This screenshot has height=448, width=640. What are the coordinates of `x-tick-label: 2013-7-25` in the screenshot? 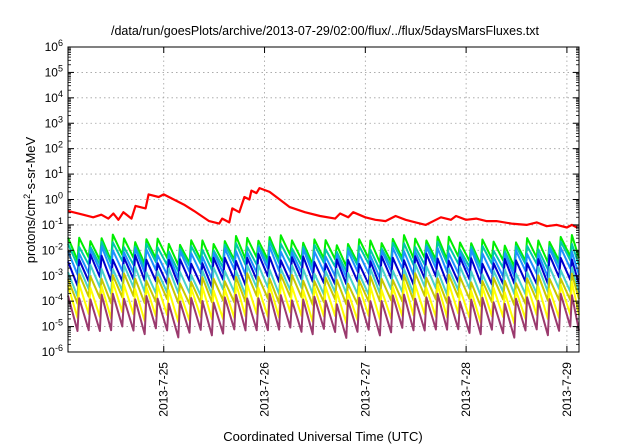 It's located at (164, 389).